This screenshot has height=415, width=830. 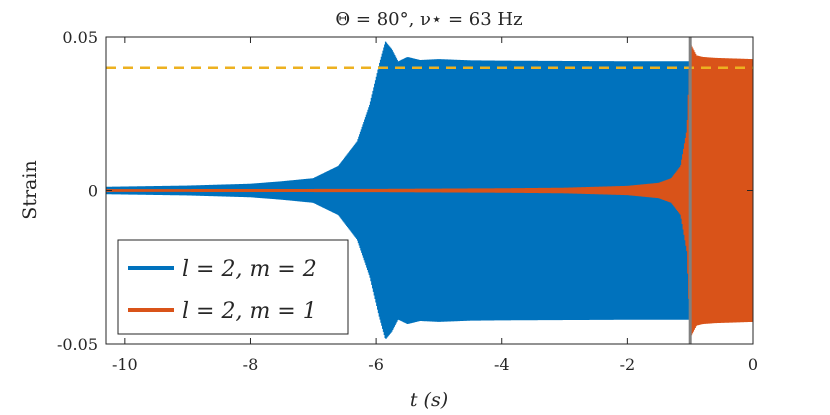 What do you see at coordinates (93, 191) in the screenshot?
I see `y-tick-label: 0` at bounding box center [93, 191].